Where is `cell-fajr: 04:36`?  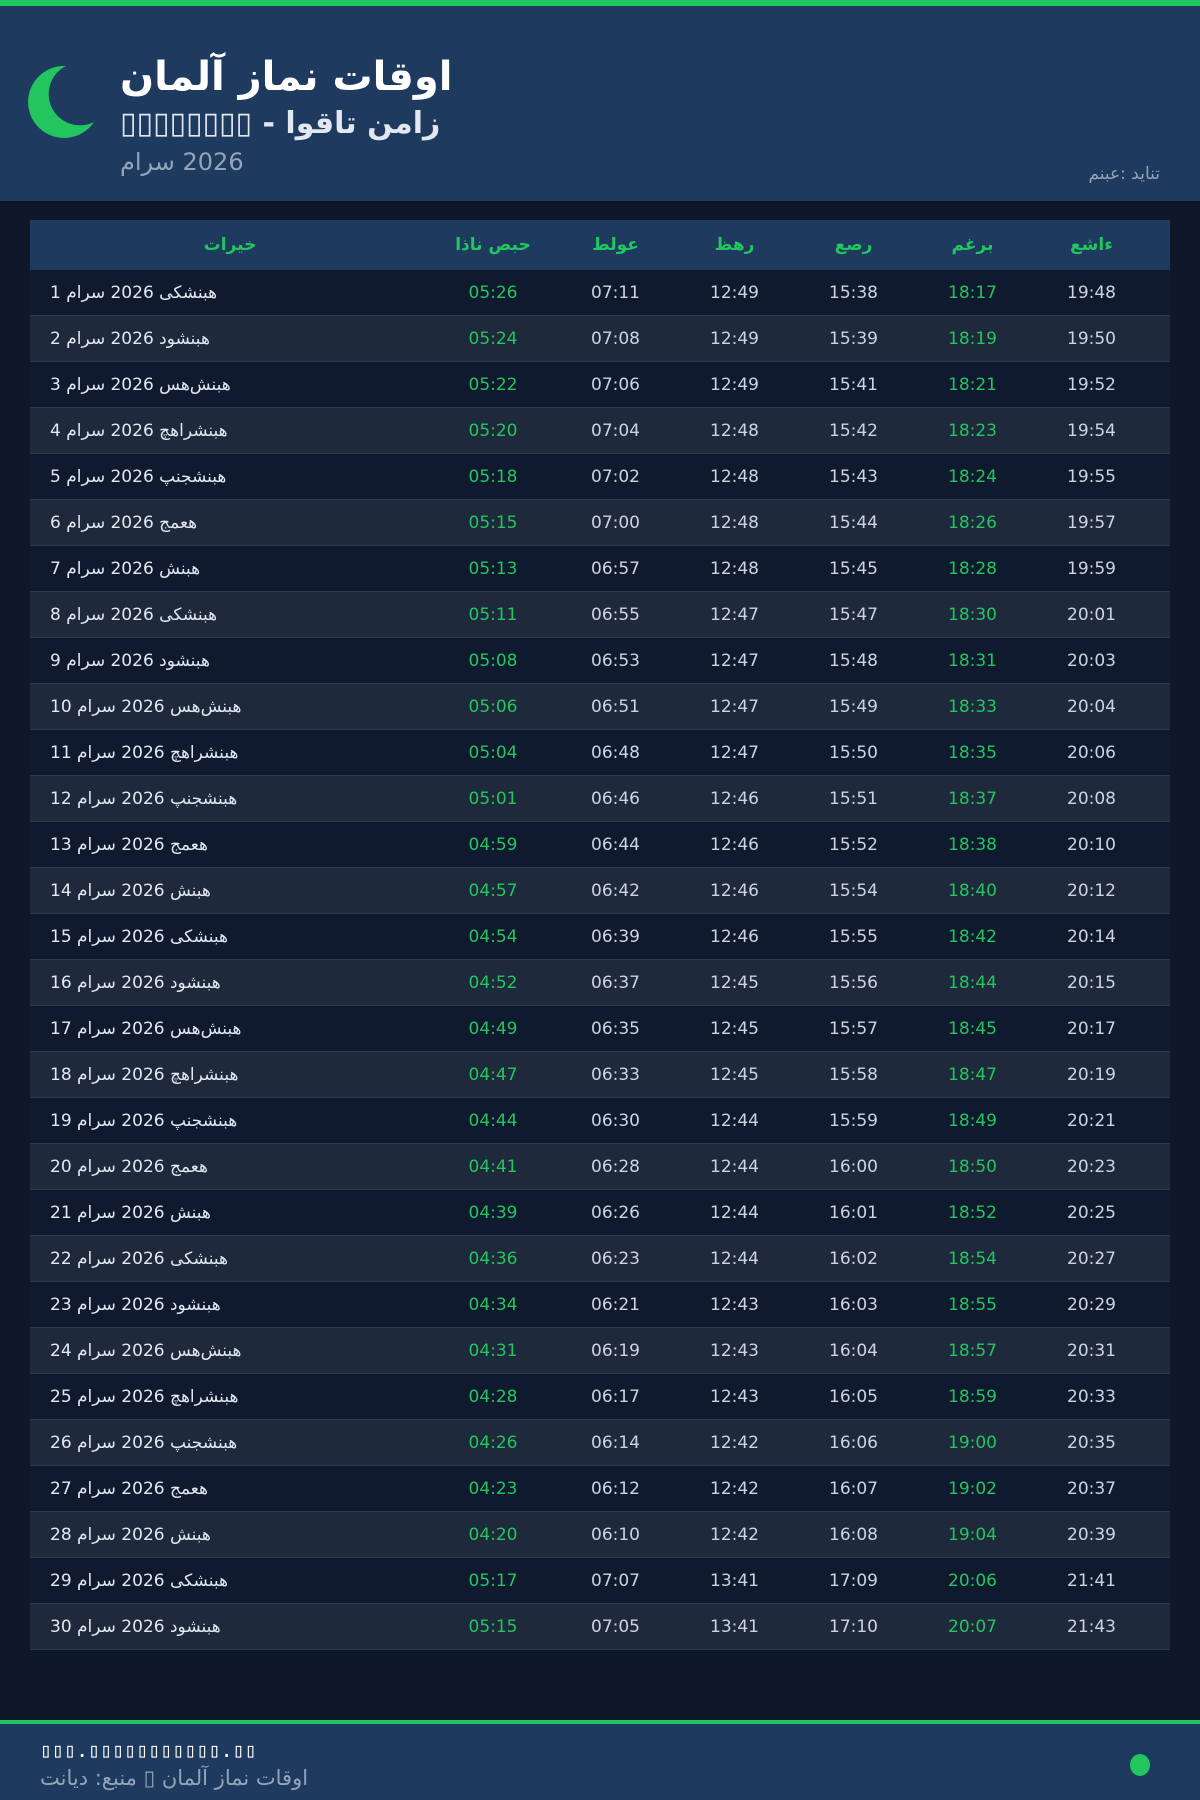
cell-fajr: 04:36 is located at coordinates (493, 1258).